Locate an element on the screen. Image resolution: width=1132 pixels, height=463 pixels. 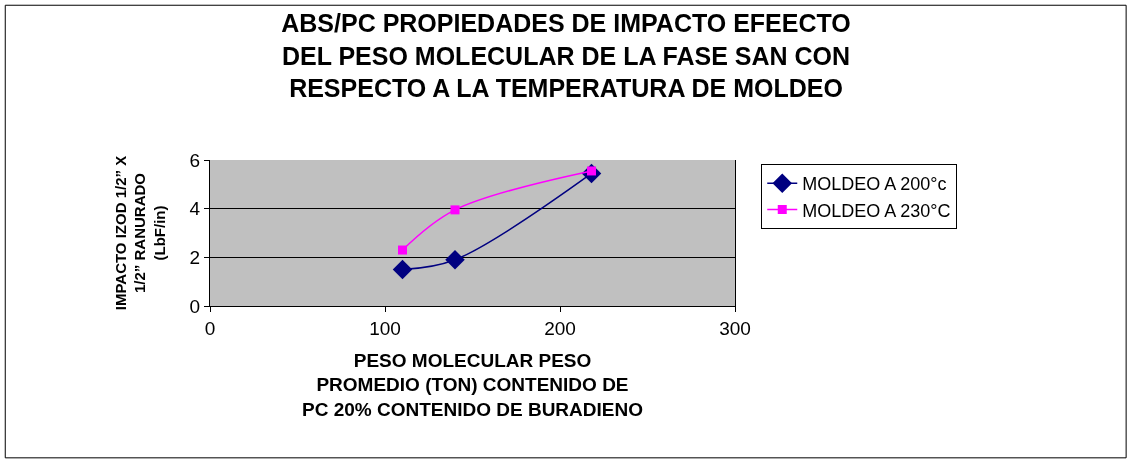
legend-label: MOLDEO A 230°C is located at coordinates (876, 210).